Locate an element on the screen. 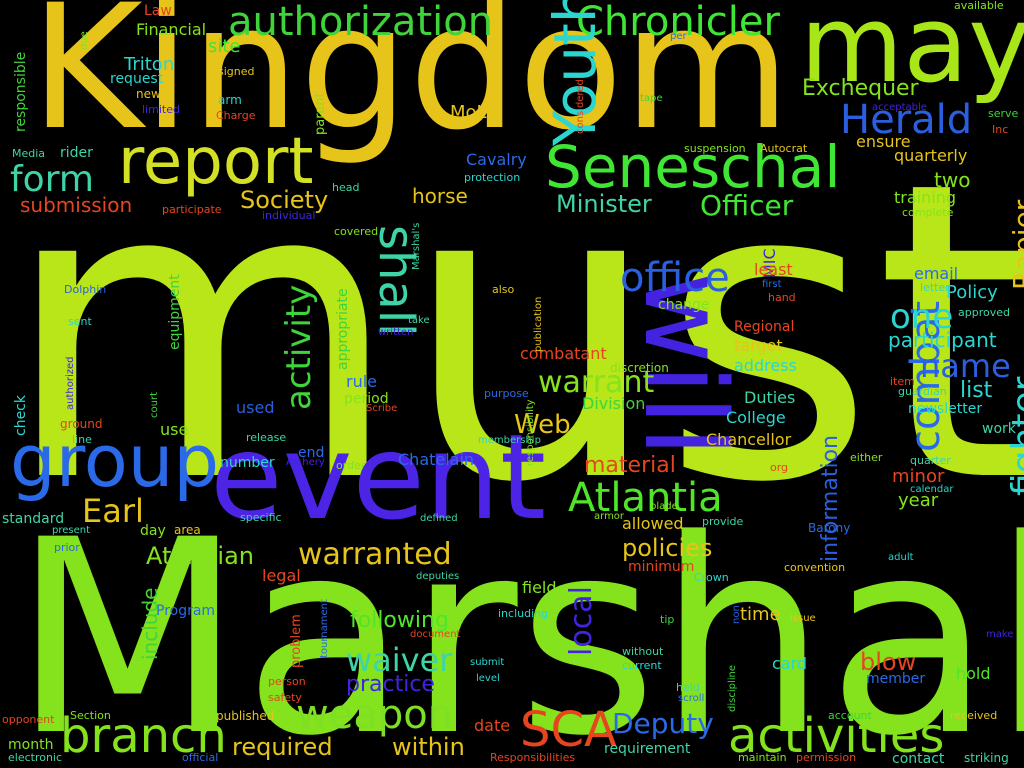 This screenshot has width=1024, height=768. word-field: field is located at coordinates (539, 587).